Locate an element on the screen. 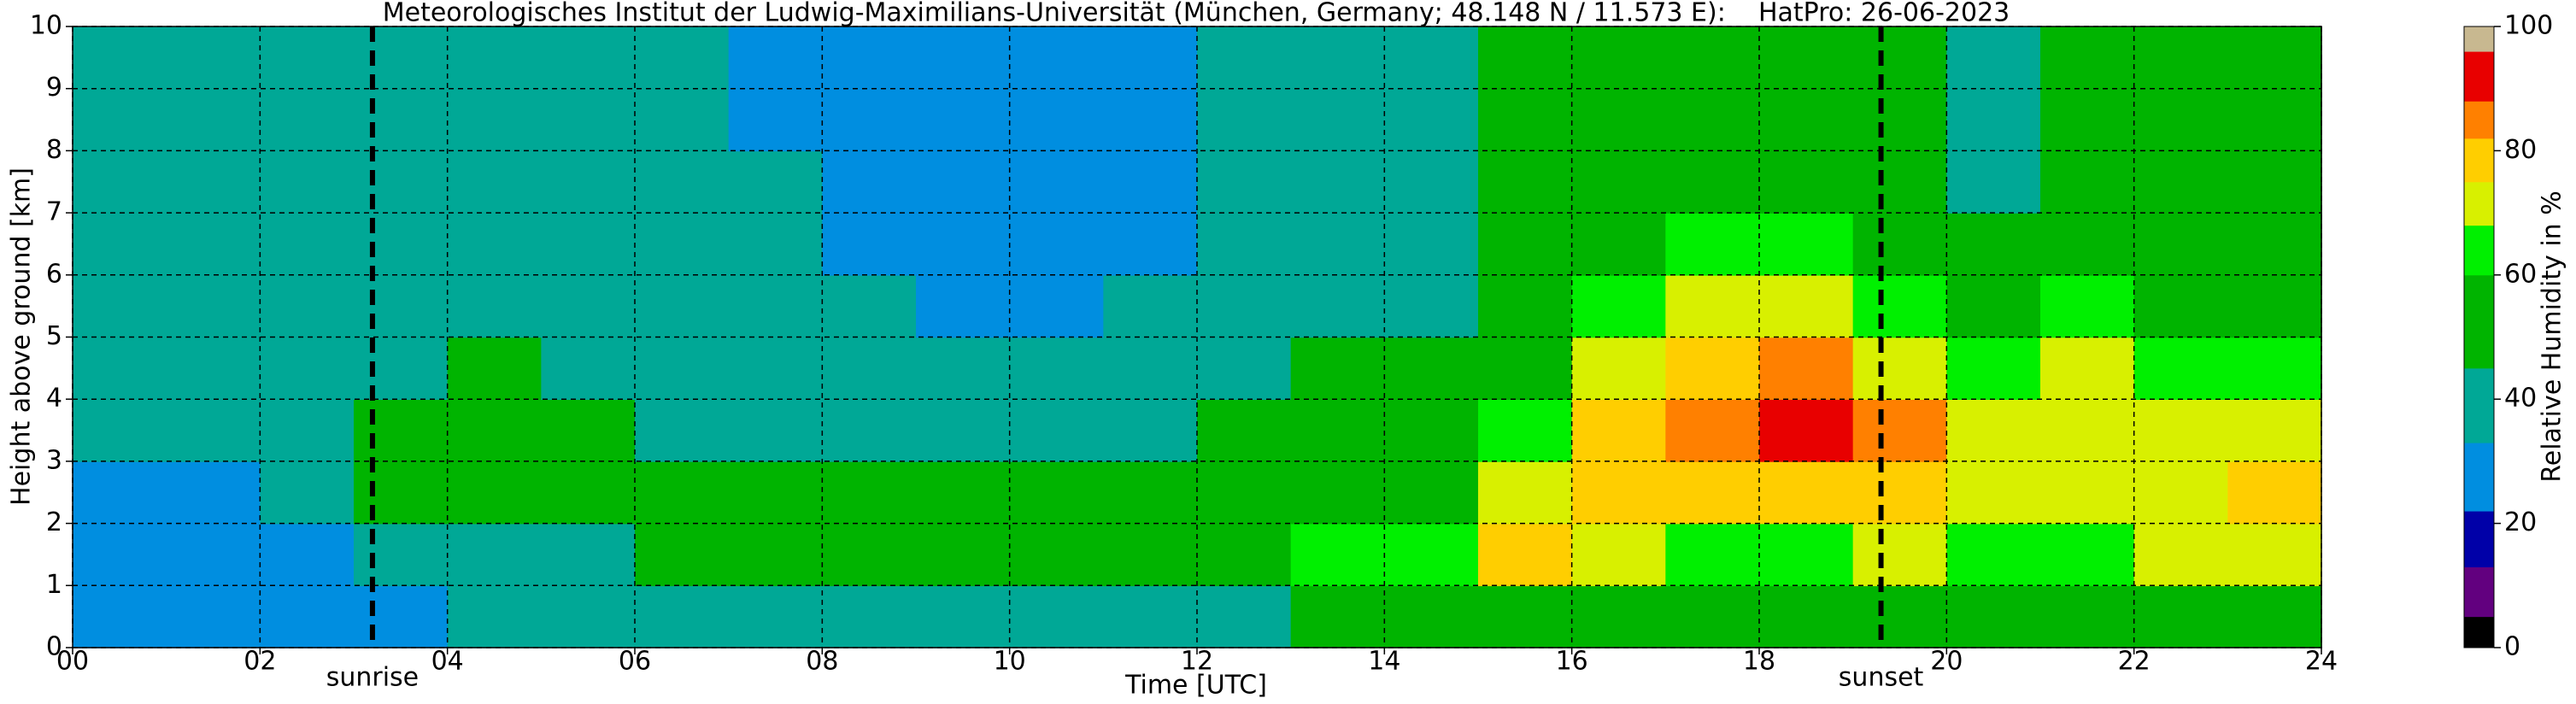  y-tick-label: 3 is located at coordinates (54, 460).